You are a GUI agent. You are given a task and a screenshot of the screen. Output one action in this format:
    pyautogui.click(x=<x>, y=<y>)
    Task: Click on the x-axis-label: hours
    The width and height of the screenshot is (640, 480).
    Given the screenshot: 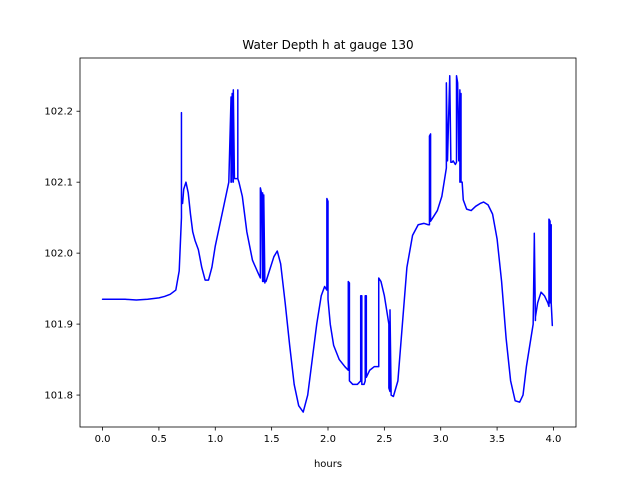 What is the action you would take?
    pyautogui.click(x=328, y=464)
    